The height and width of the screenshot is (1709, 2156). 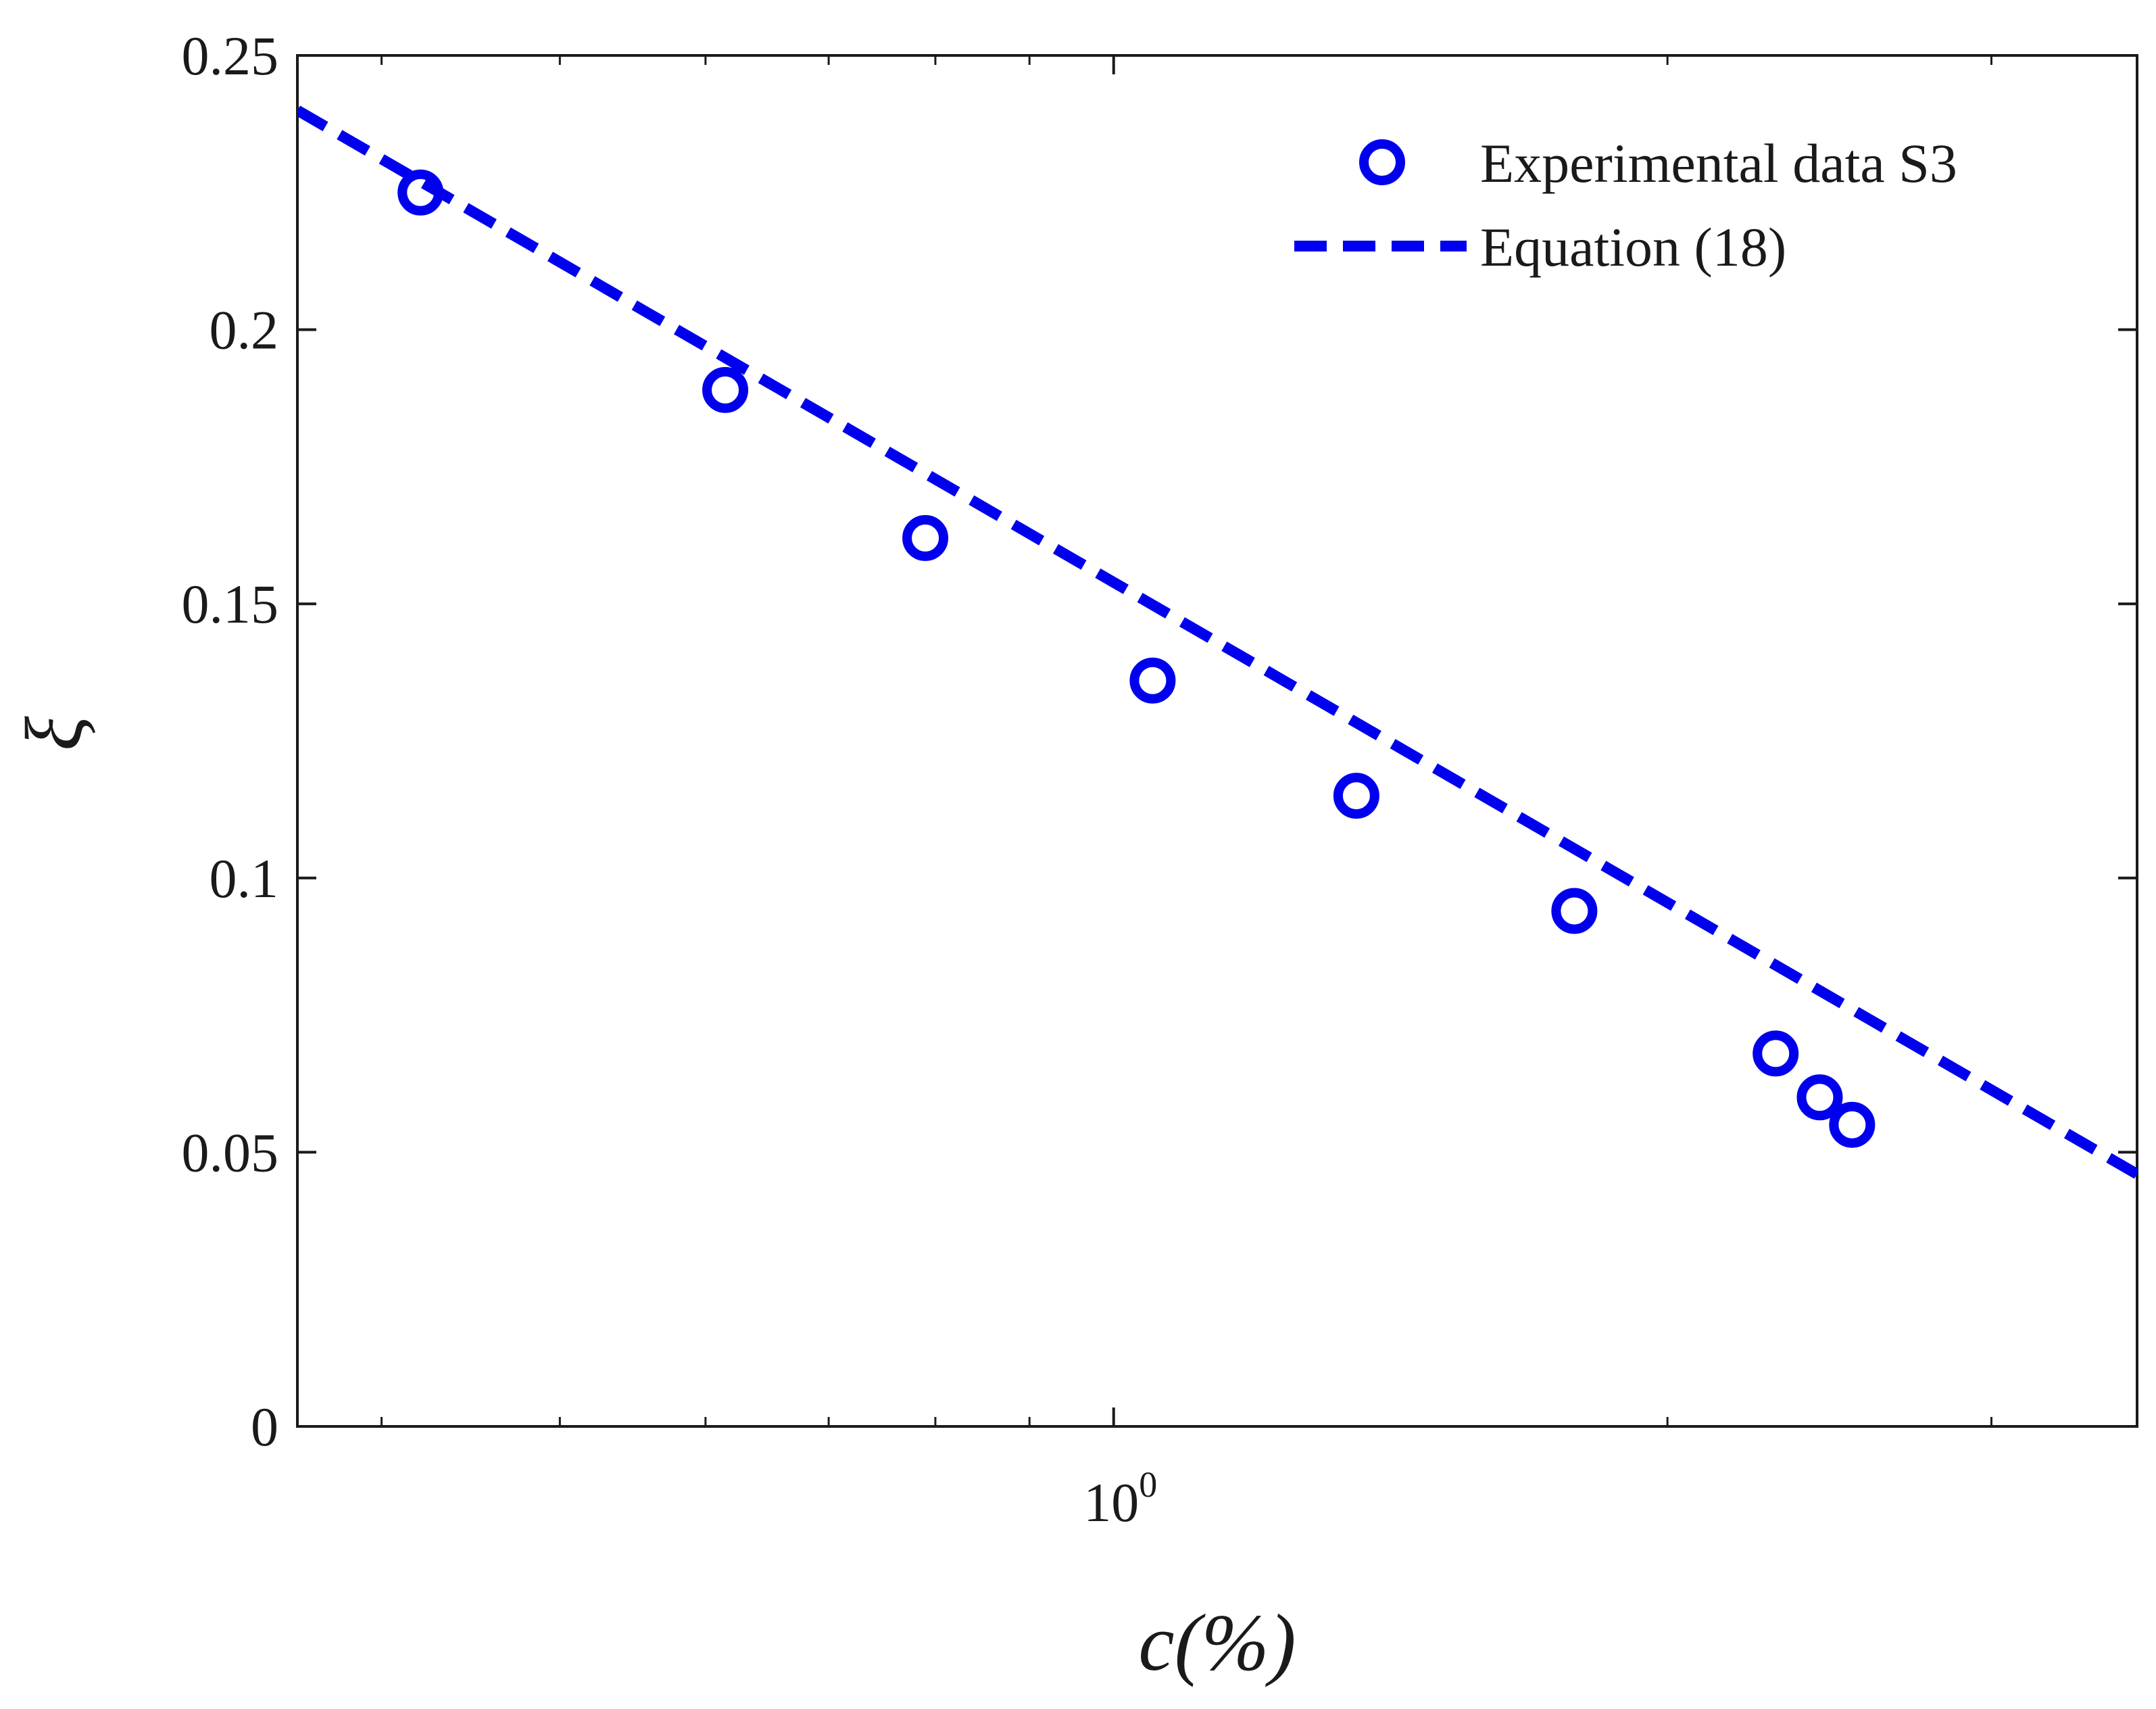 What do you see at coordinates (230, 604) in the screenshot?
I see `y-tick-label: 0.15` at bounding box center [230, 604].